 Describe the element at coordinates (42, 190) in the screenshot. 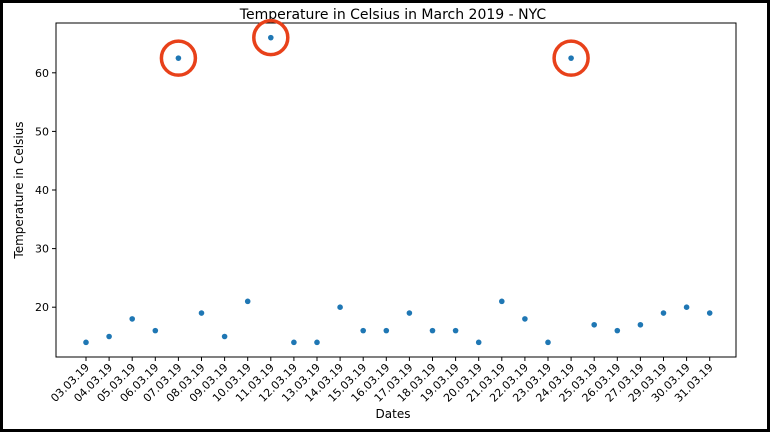

I see `y-tick-label: 40` at that location.